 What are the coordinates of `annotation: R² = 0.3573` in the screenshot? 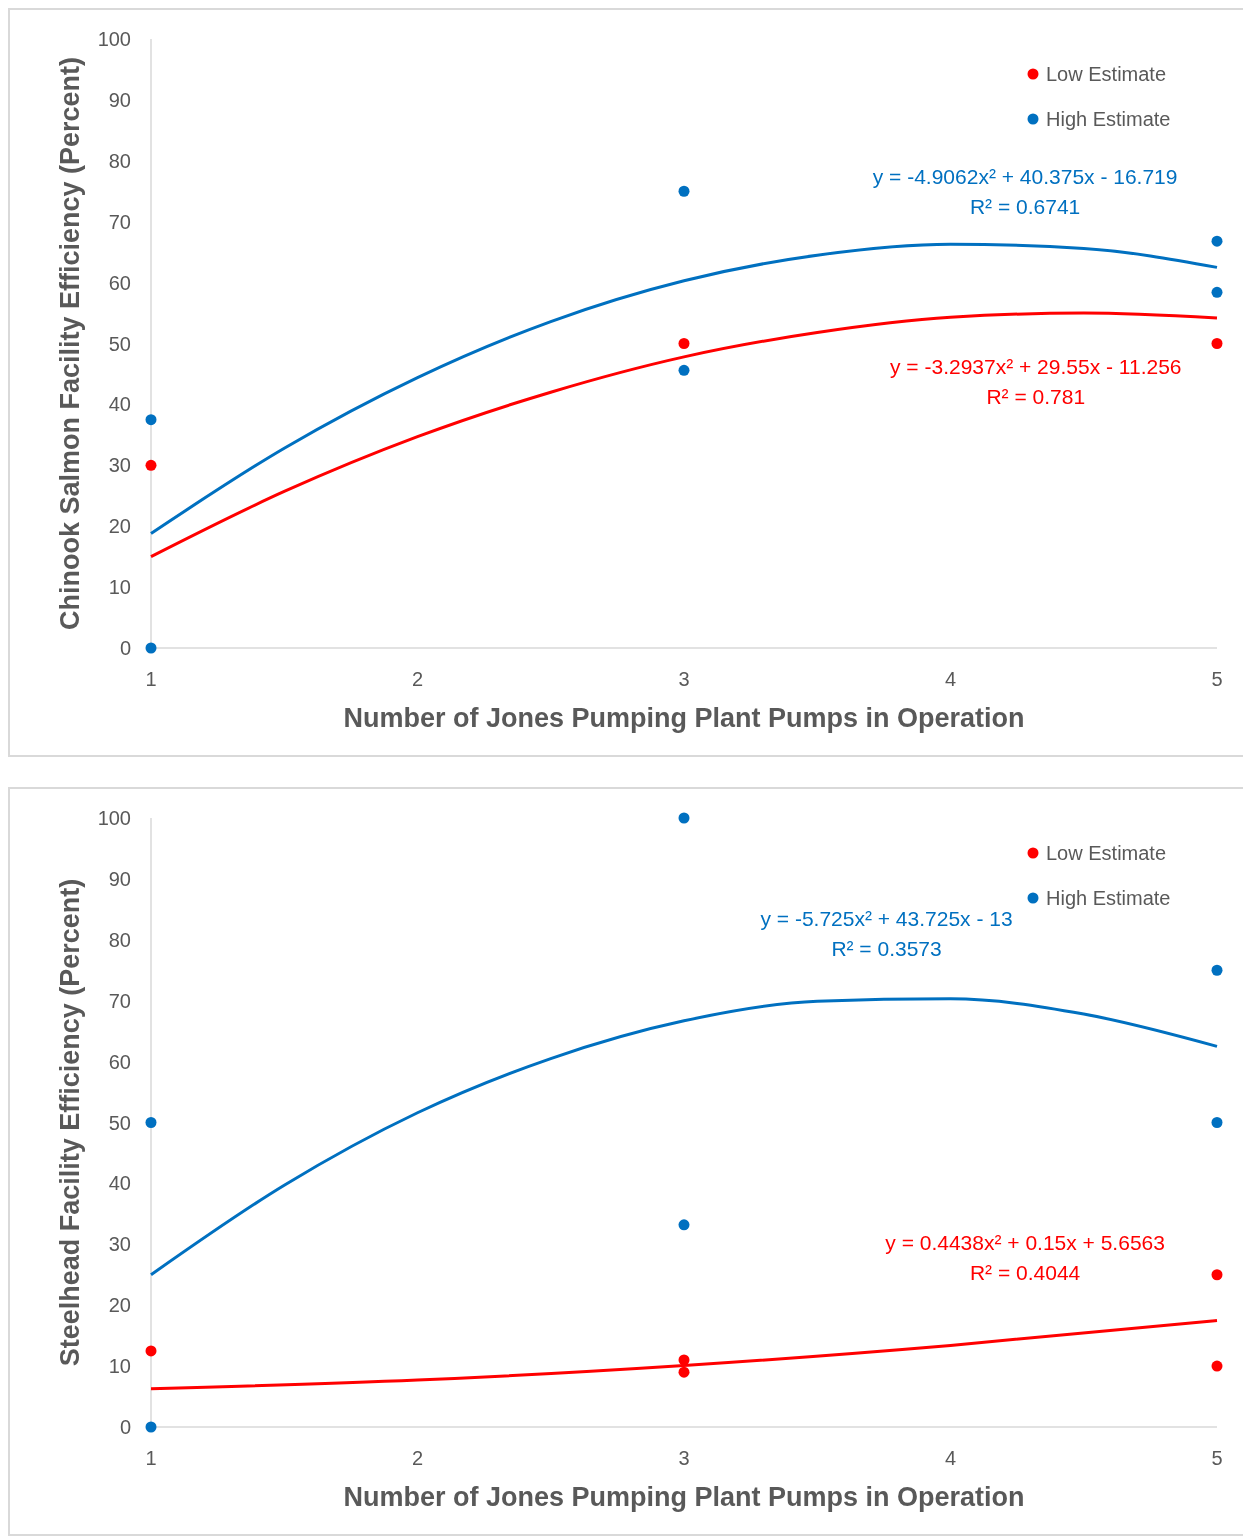 It's located at (886, 949).